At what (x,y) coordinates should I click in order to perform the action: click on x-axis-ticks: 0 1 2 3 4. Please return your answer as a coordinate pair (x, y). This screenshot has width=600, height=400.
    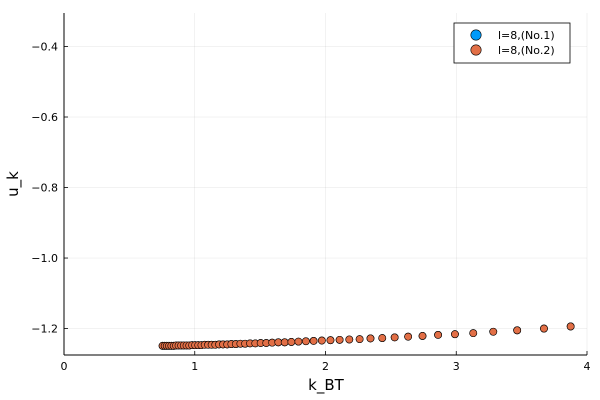
    Looking at the image, I should click on (326, 362).